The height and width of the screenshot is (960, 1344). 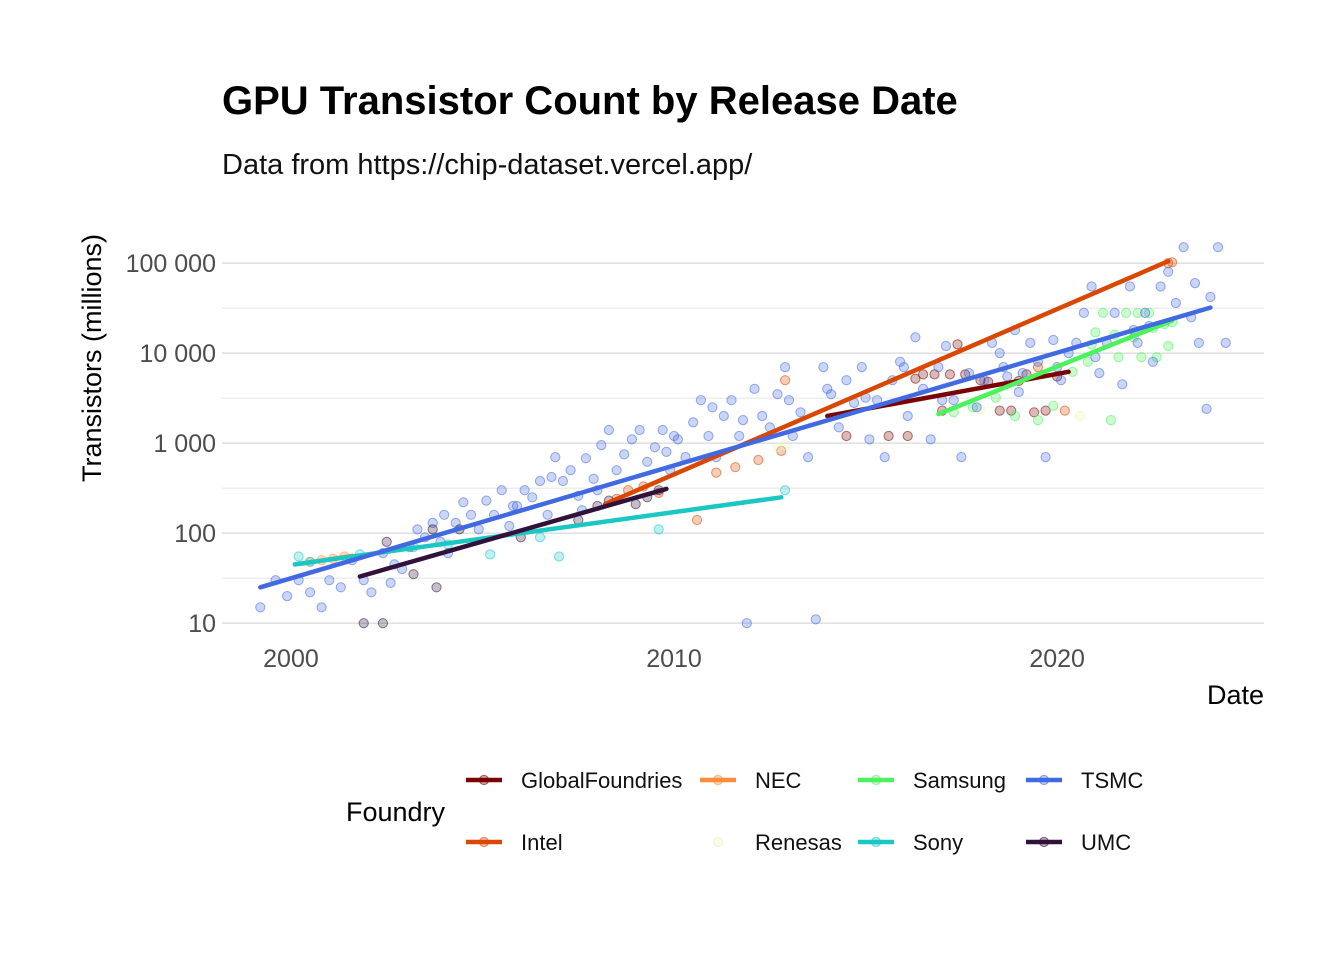 What do you see at coordinates (396, 812) in the screenshot?
I see `legend-title: Foundry` at bounding box center [396, 812].